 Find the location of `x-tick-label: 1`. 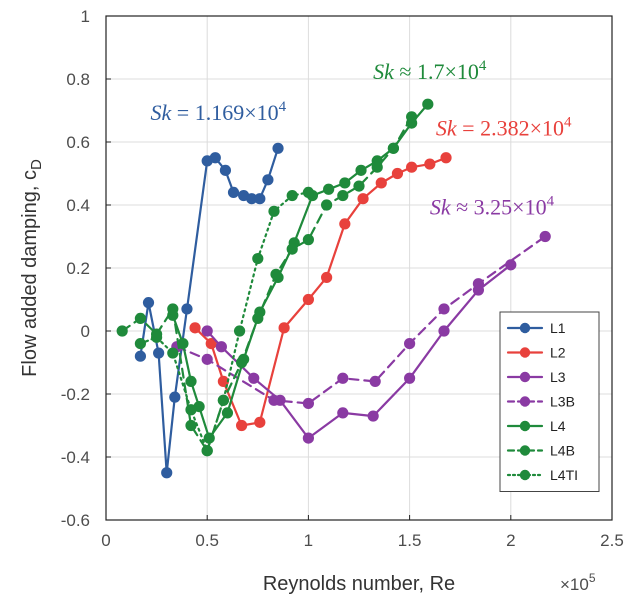

x-tick-label: 1 is located at coordinates (308, 540).